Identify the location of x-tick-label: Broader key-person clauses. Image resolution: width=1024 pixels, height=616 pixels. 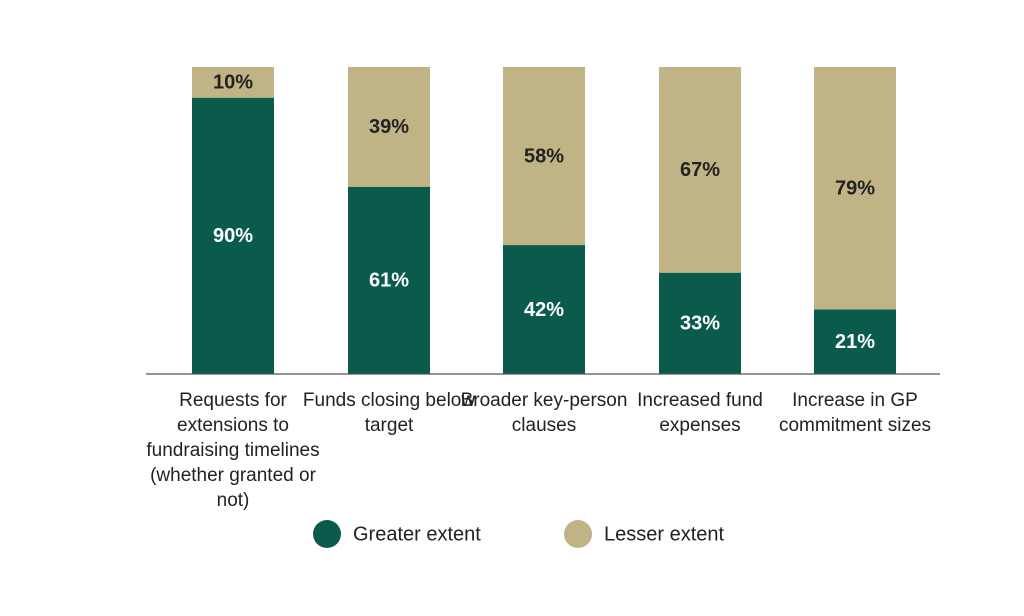
(544, 413).